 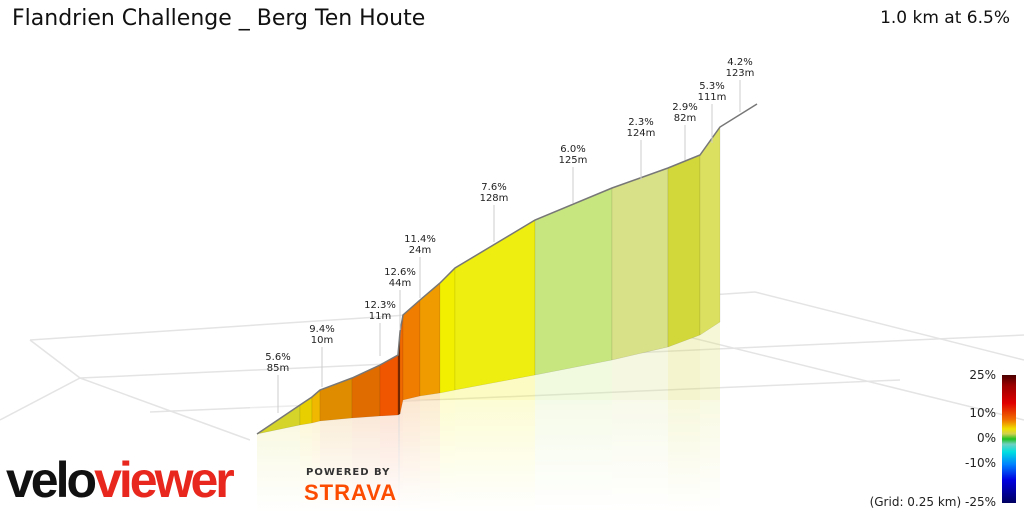 What do you see at coordinates (420, 250) in the screenshot?
I see `segment-length-label: 24m` at bounding box center [420, 250].